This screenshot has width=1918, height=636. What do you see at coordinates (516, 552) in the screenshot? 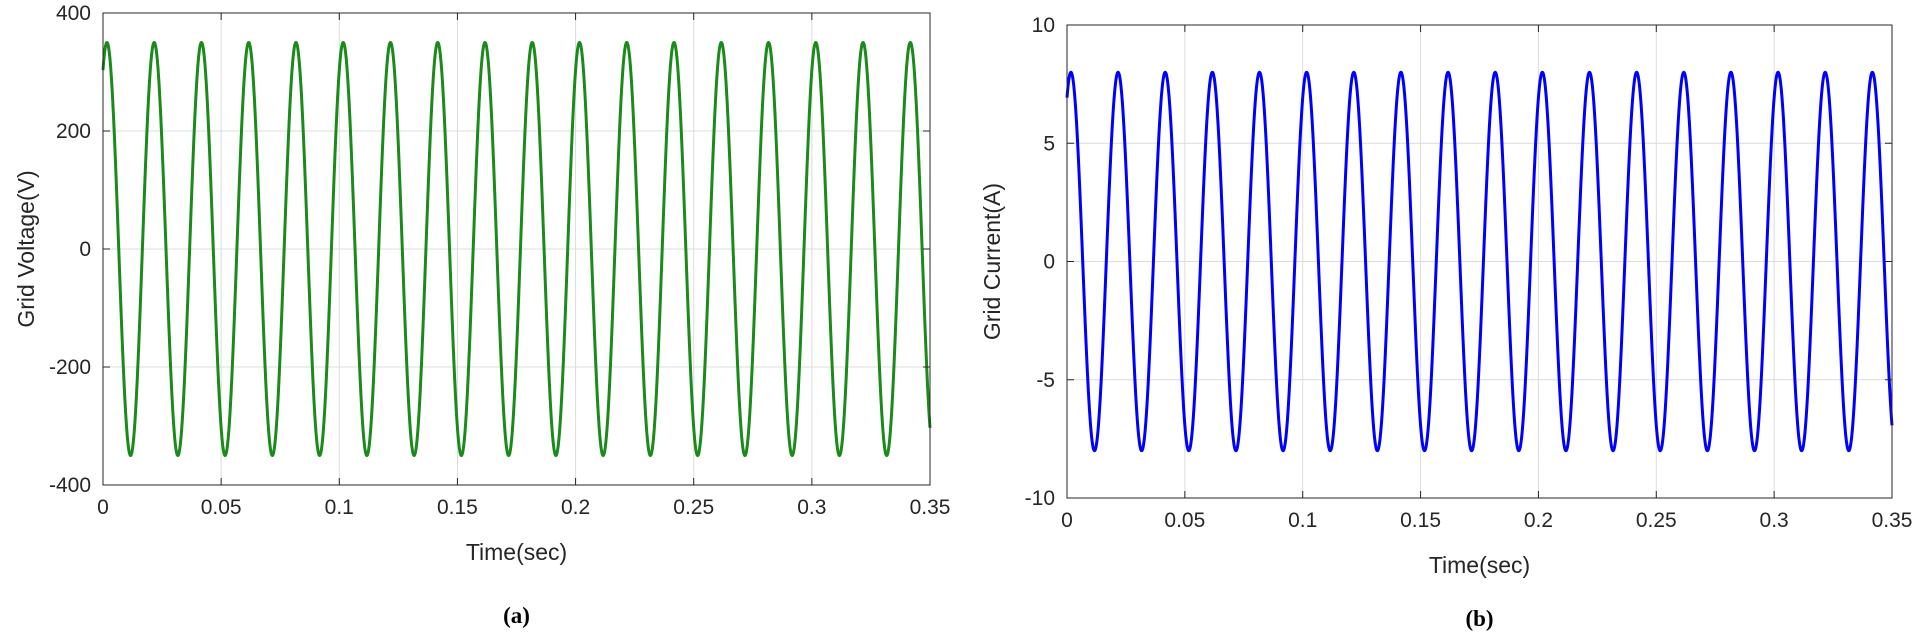
I see `chart-a-x-axis-label: Time(sec)` at bounding box center [516, 552].